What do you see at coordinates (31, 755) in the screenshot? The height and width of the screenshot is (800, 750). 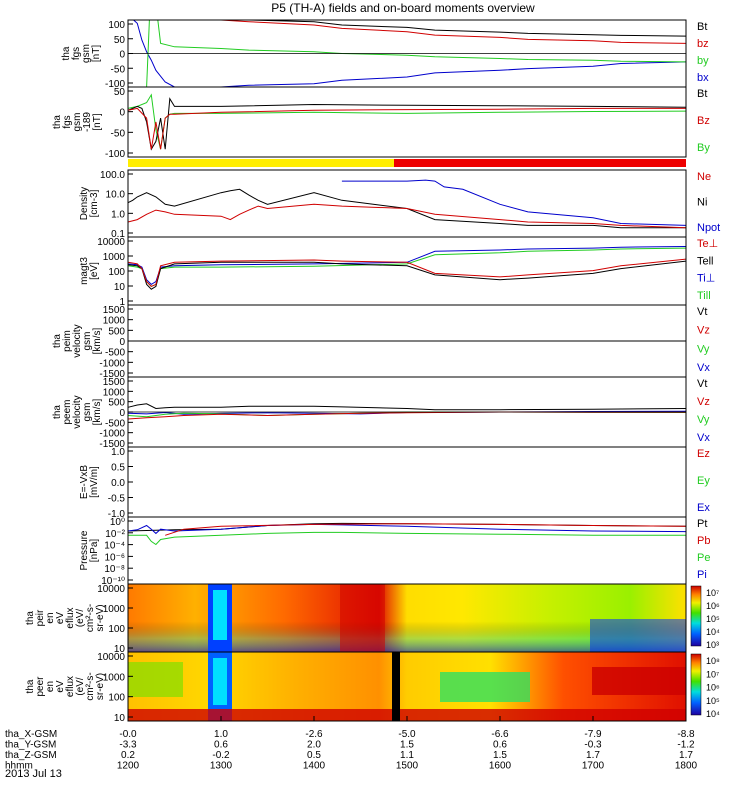 I see `xaxis-row-label: tha_Z-GSM` at bounding box center [31, 755].